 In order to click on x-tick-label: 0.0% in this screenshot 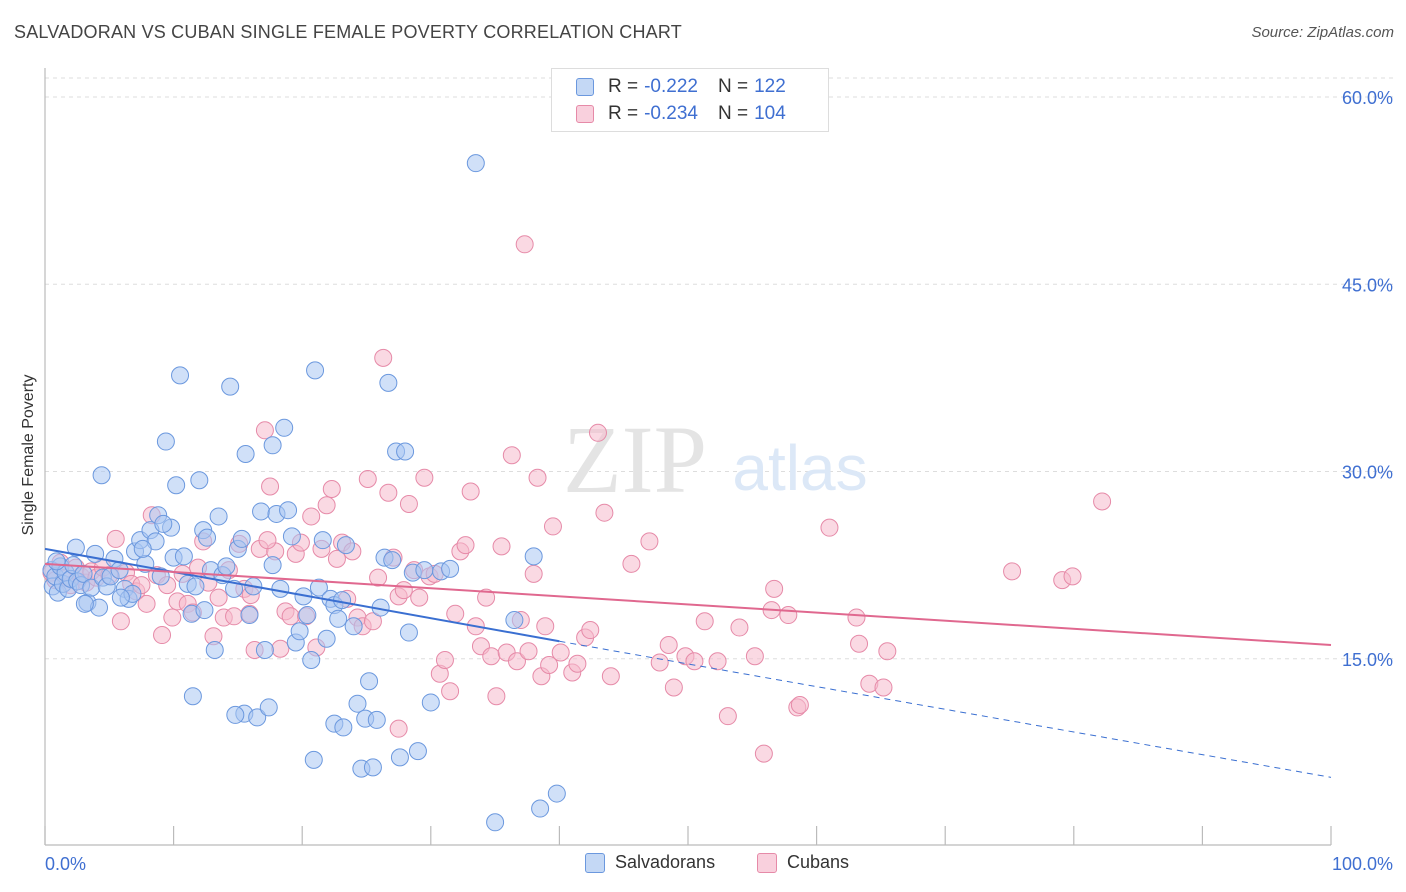, I will do `click(65, 864)`.